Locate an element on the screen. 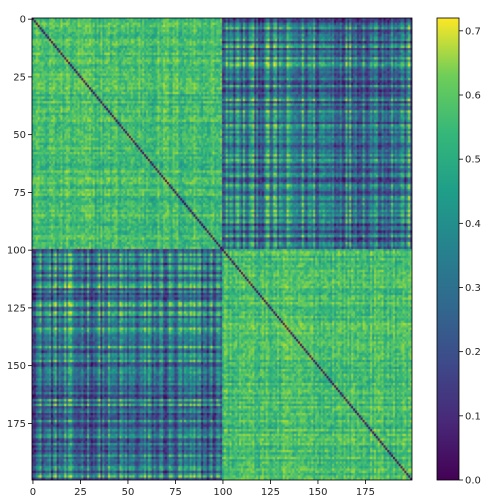 The height and width of the screenshot is (503, 489). colorbar-ticks: 0.0 0.1 0.2 0.3 0.4 0.5 0.6 0.7 is located at coordinates (470, 256).